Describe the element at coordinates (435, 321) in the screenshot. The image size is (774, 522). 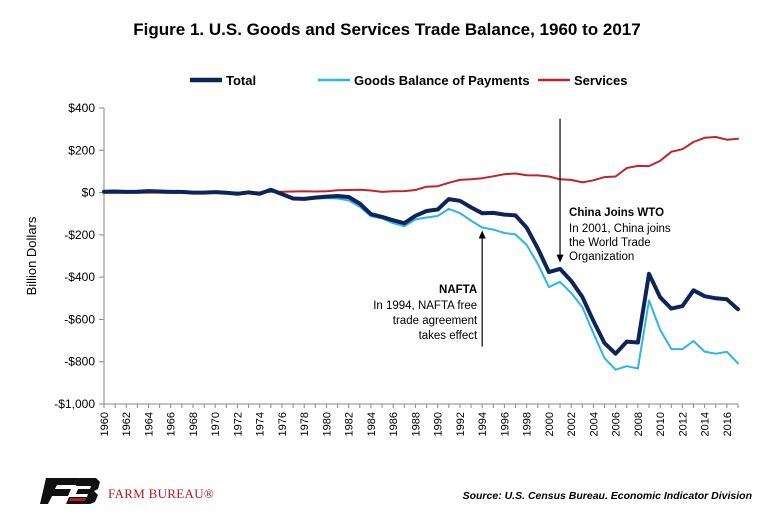
I see `nafta-note-line: trade agreement` at that location.